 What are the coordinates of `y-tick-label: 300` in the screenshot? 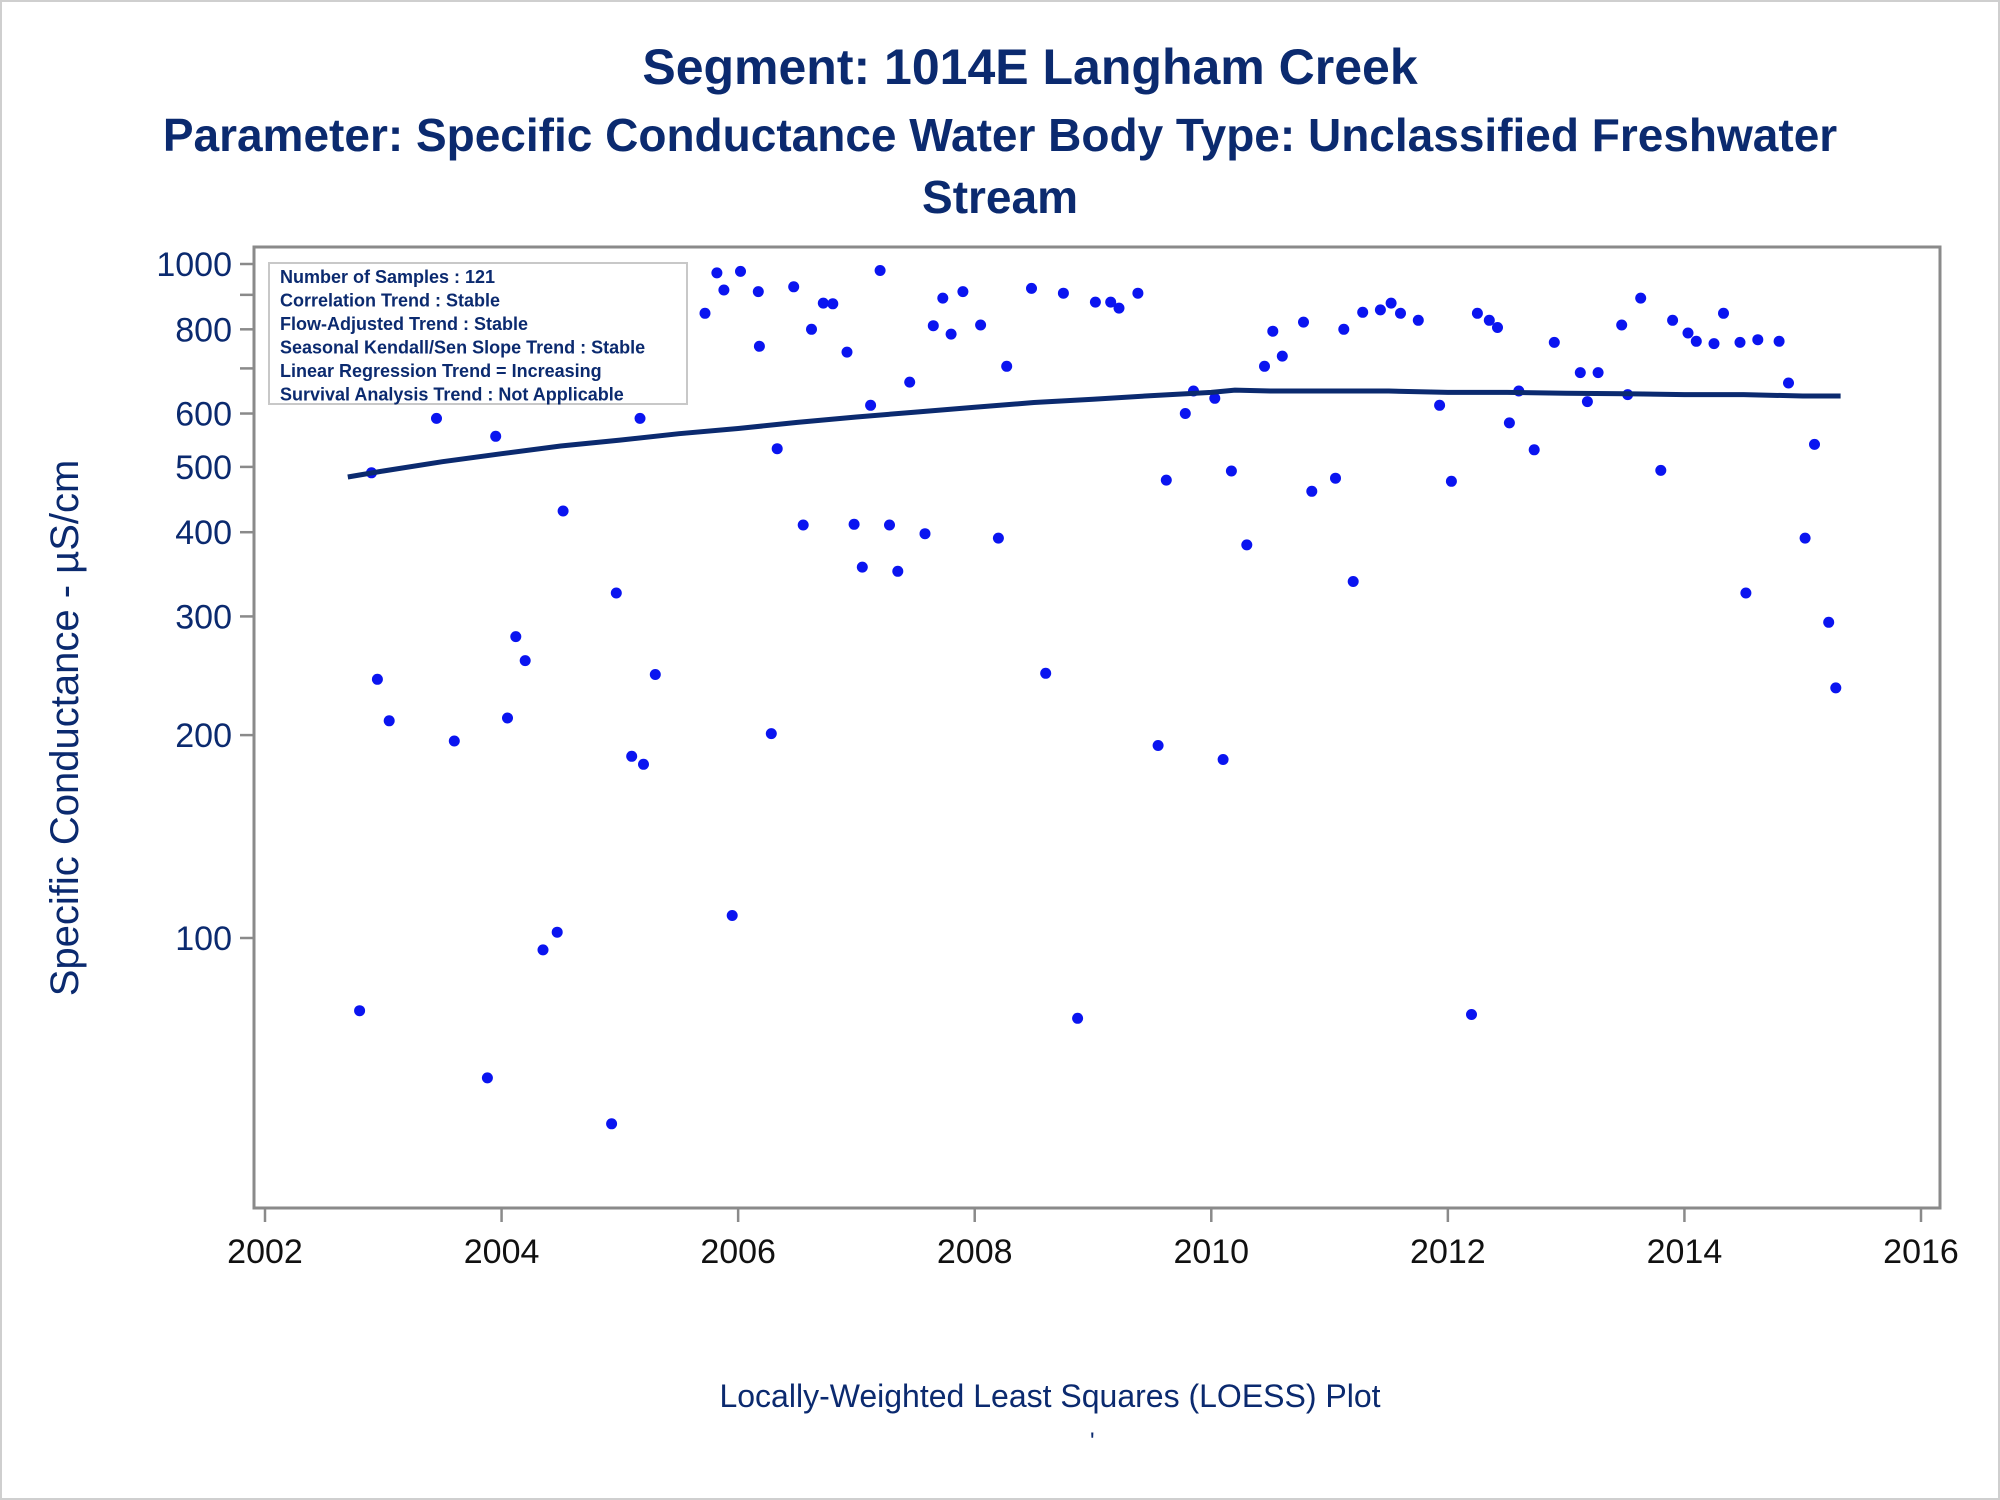 It's located at (203, 617).